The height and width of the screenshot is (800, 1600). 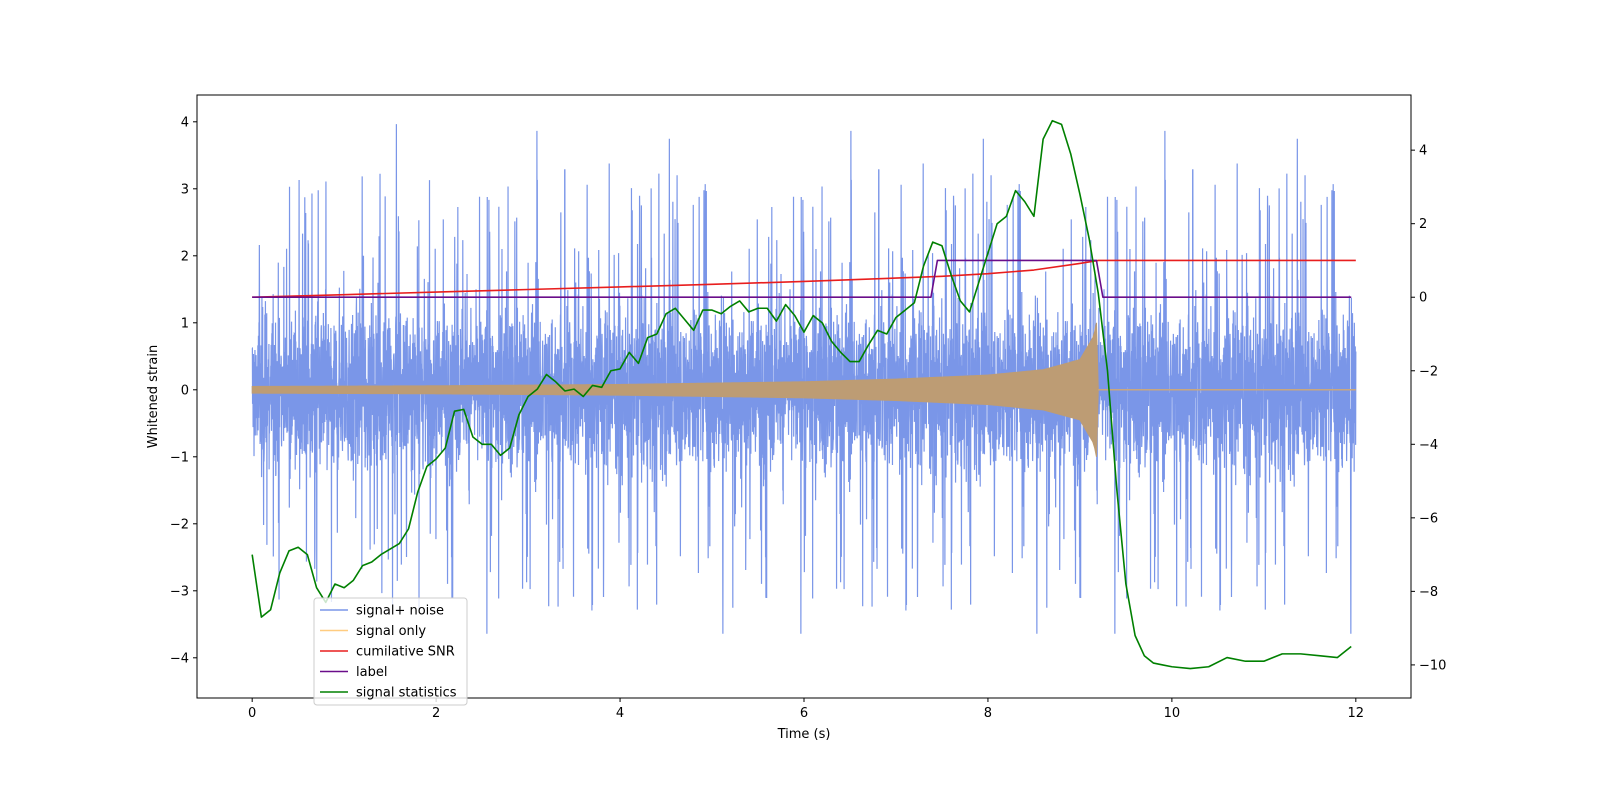 I want to click on x-tick-label: 0, so click(x=252, y=713).